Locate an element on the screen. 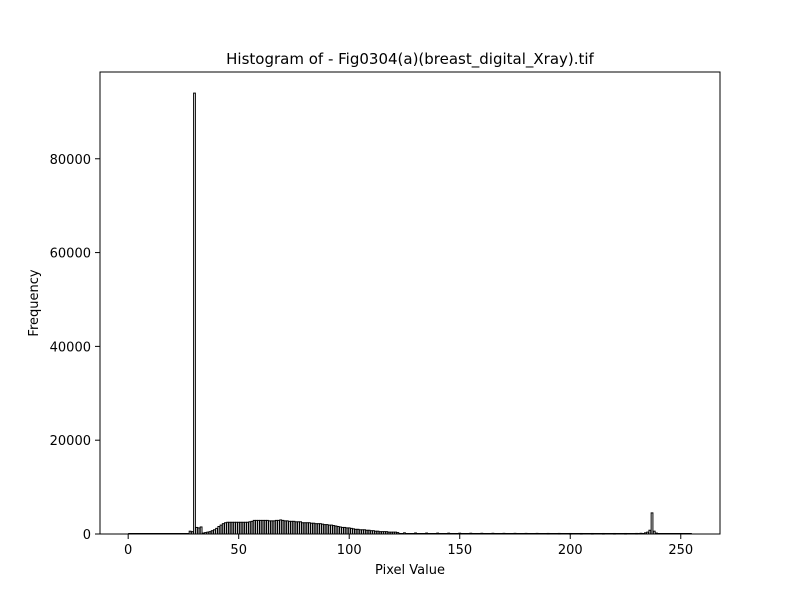  y-tick-label: 40000 is located at coordinates (70, 347).